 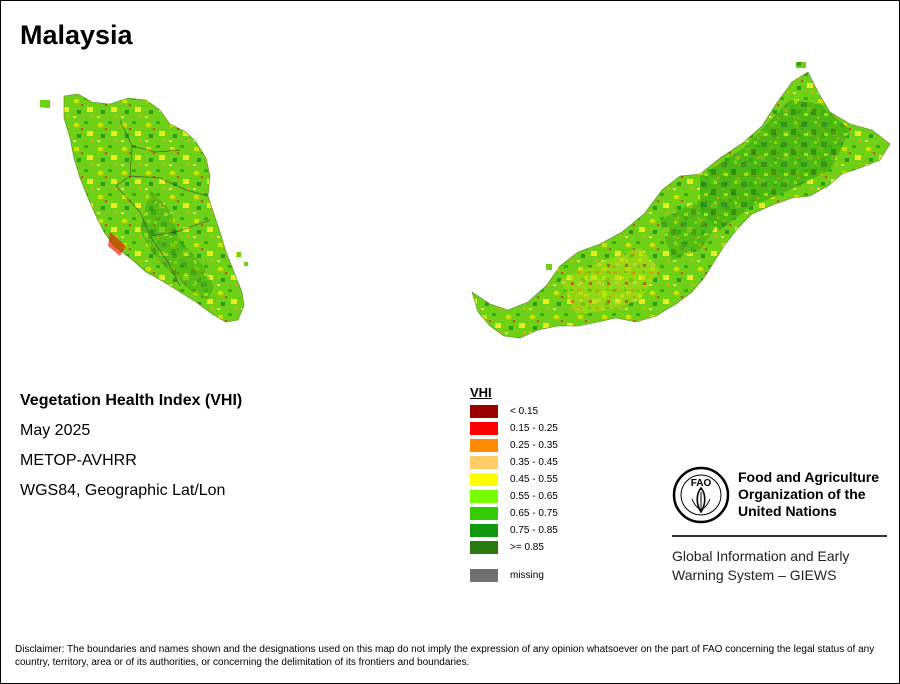 I want to click on legend-item: 0.35 - 0.45, so click(x=514, y=462).